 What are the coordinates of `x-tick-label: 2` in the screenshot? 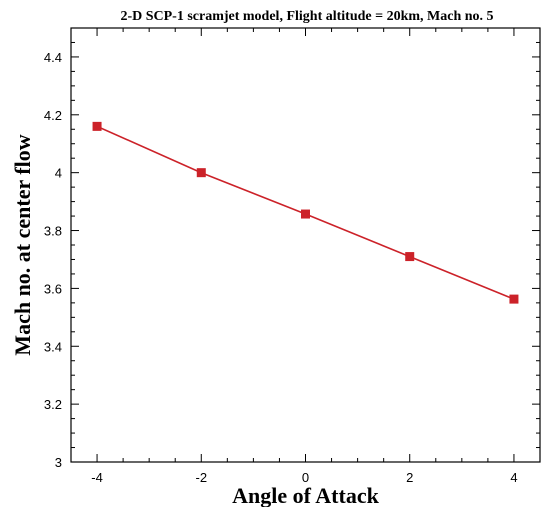 It's located at (409, 477).